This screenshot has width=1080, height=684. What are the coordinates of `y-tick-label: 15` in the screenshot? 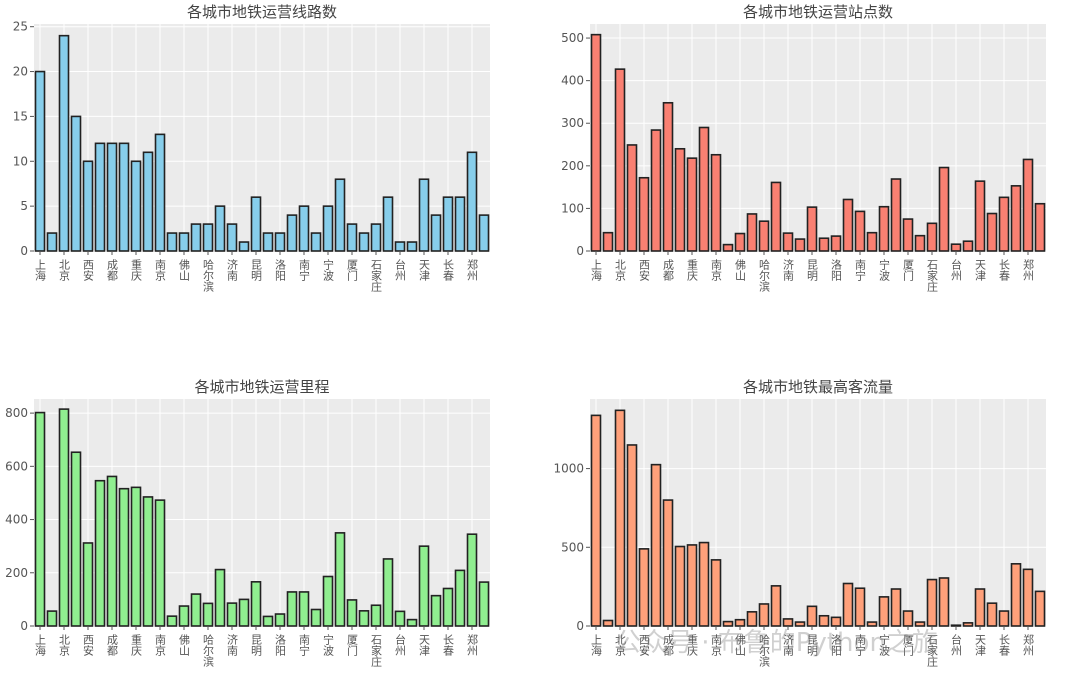 It's located at (20, 116).